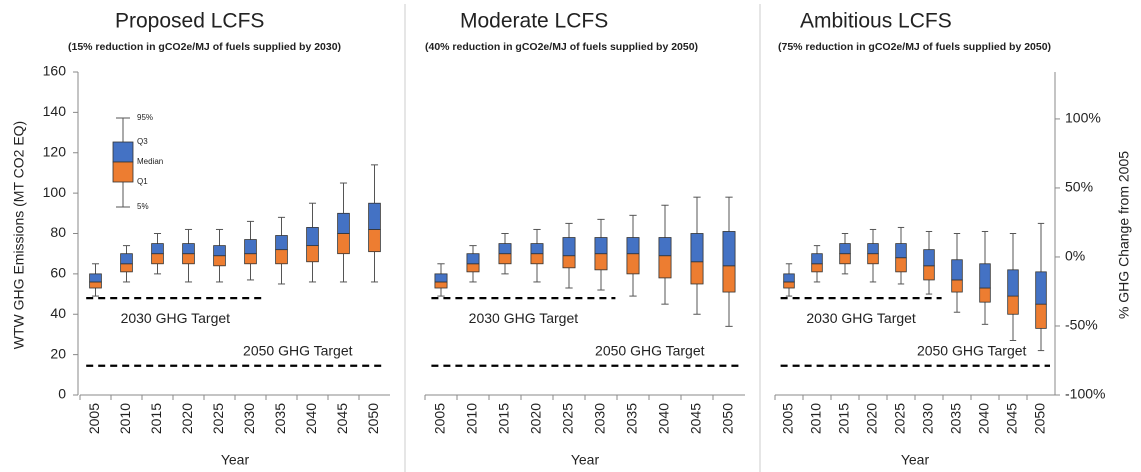  What do you see at coordinates (1124, 235) in the screenshot?
I see `y2-axis-label: % GHG Change from 2005` at bounding box center [1124, 235].